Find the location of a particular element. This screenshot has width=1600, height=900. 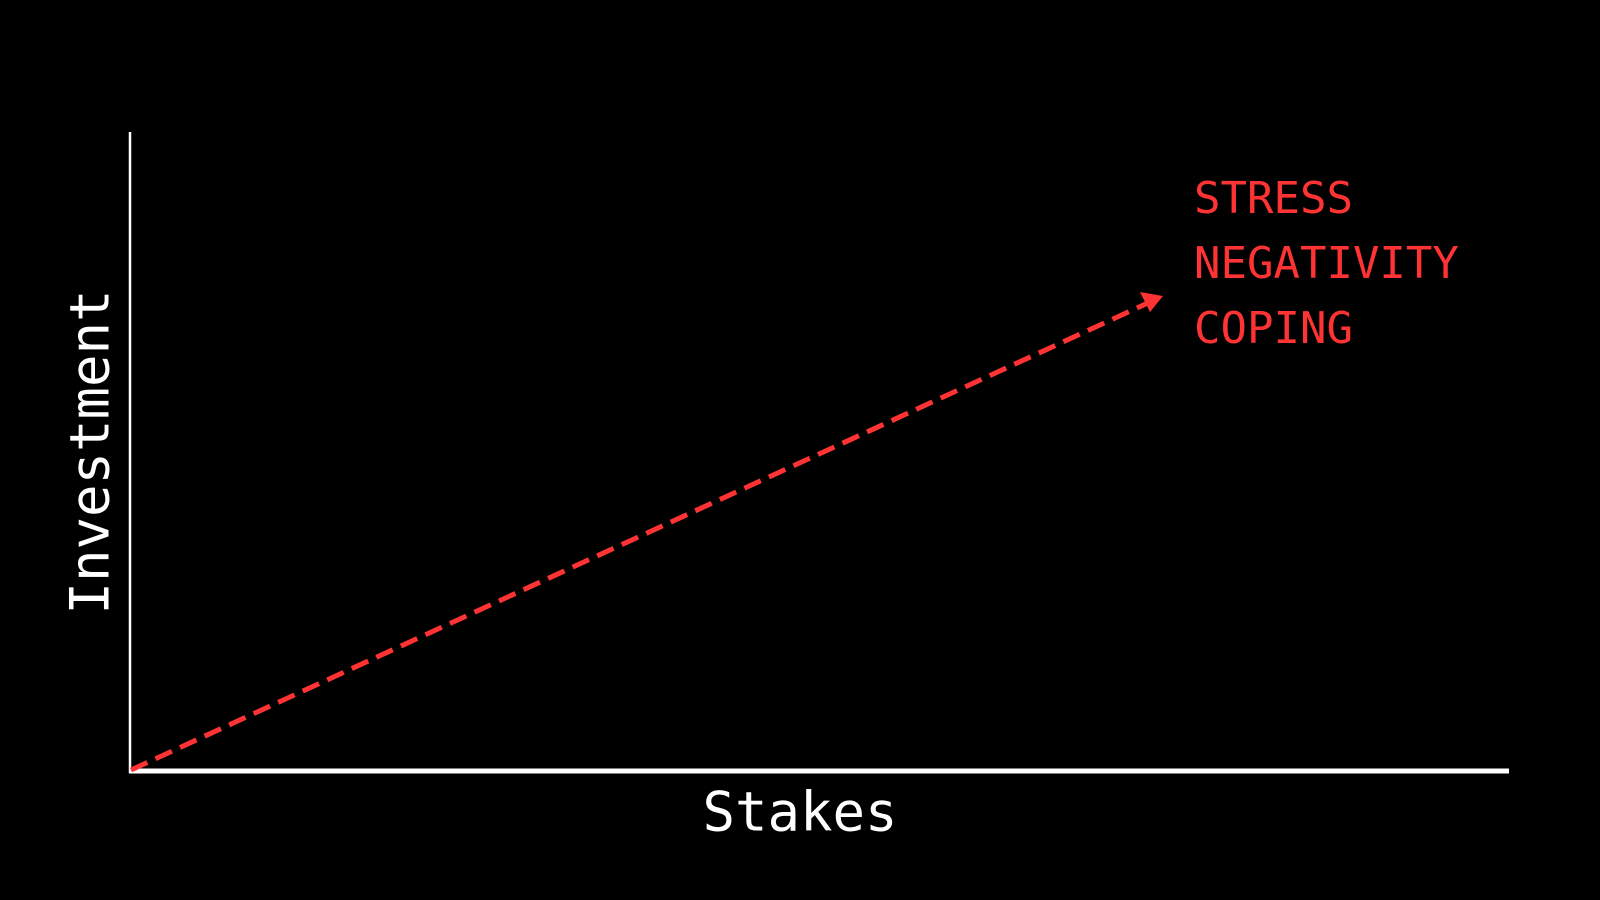

annotation-negativity: NEGATIVITY is located at coordinates (1326, 263).